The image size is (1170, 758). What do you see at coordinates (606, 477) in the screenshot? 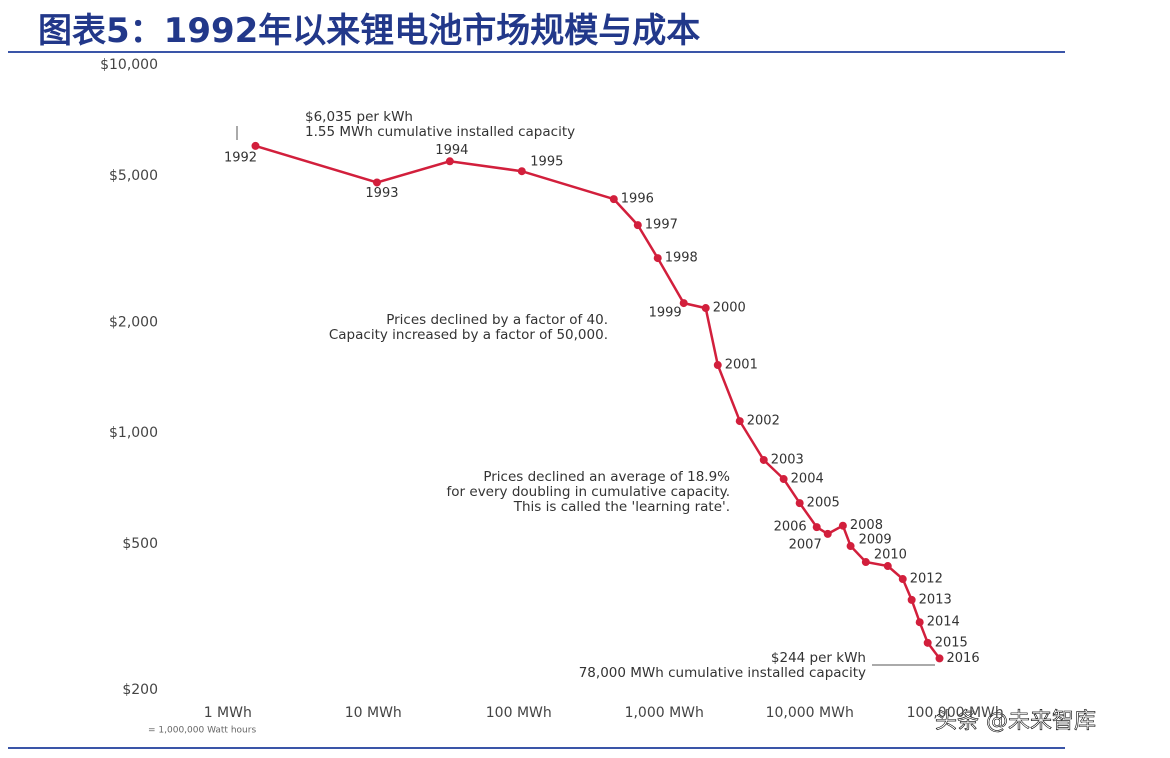
I see `annotation: Prices declined an average of 18.9%` at bounding box center [606, 477].